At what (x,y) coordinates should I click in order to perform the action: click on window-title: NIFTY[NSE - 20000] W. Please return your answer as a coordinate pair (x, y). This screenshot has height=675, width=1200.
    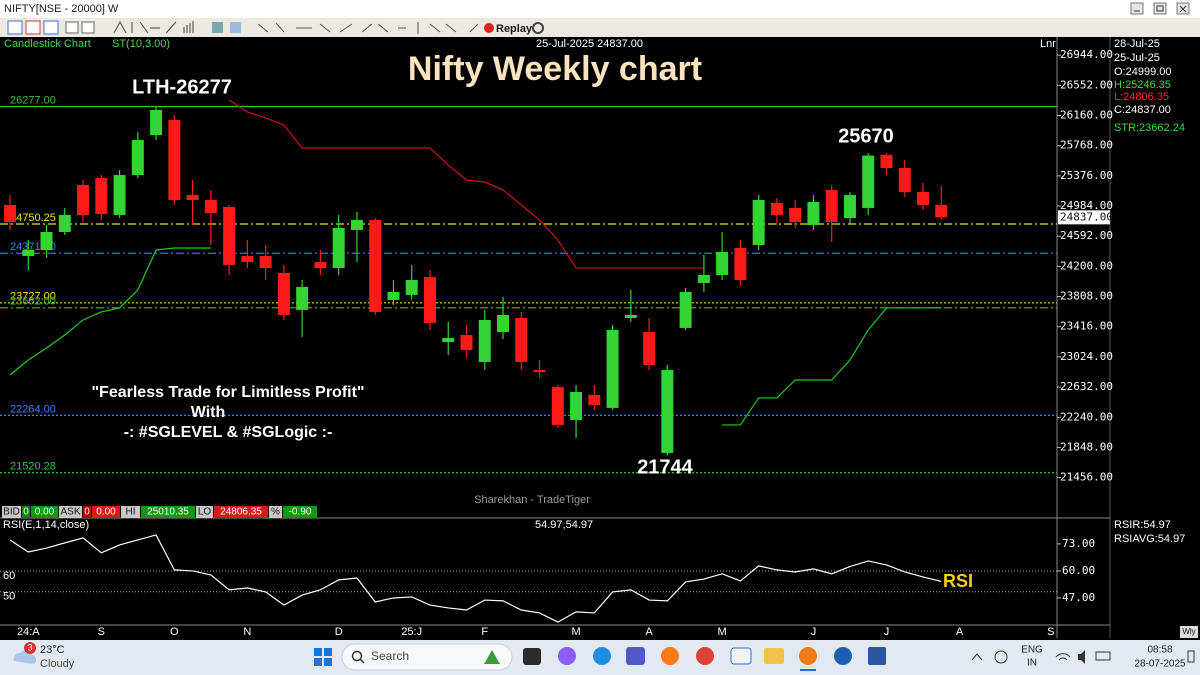
    Looking at the image, I should click on (61, 9).